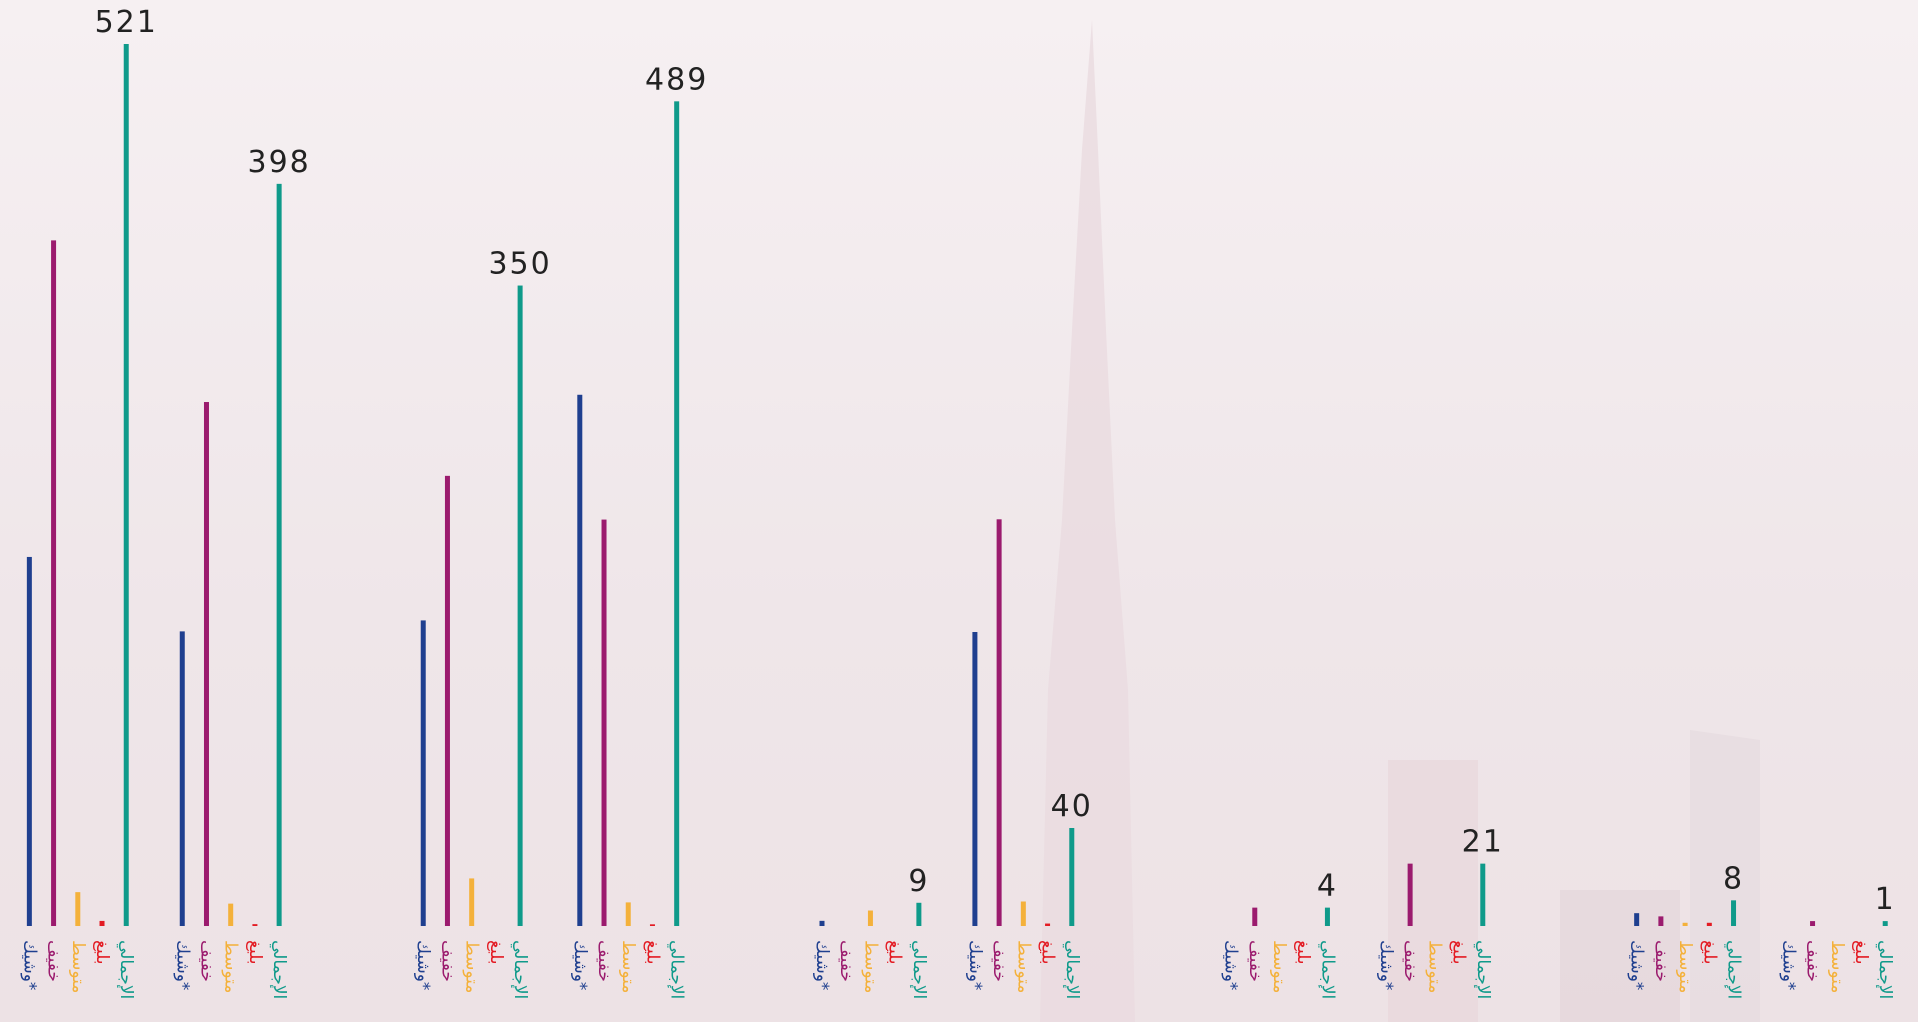 This screenshot has height=1022, width=1918. Describe the element at coordinates (126, 22) in the screenshot. I see `value-label: 521` at that location.